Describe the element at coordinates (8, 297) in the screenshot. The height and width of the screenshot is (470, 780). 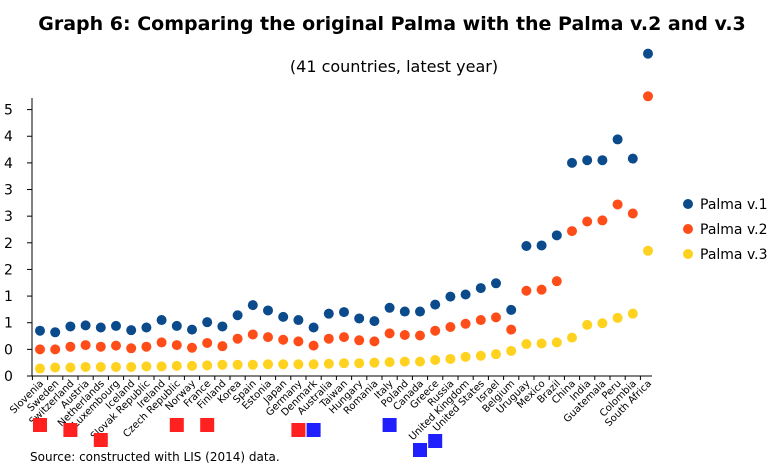
I see `y-tick-label: 1` at that location.